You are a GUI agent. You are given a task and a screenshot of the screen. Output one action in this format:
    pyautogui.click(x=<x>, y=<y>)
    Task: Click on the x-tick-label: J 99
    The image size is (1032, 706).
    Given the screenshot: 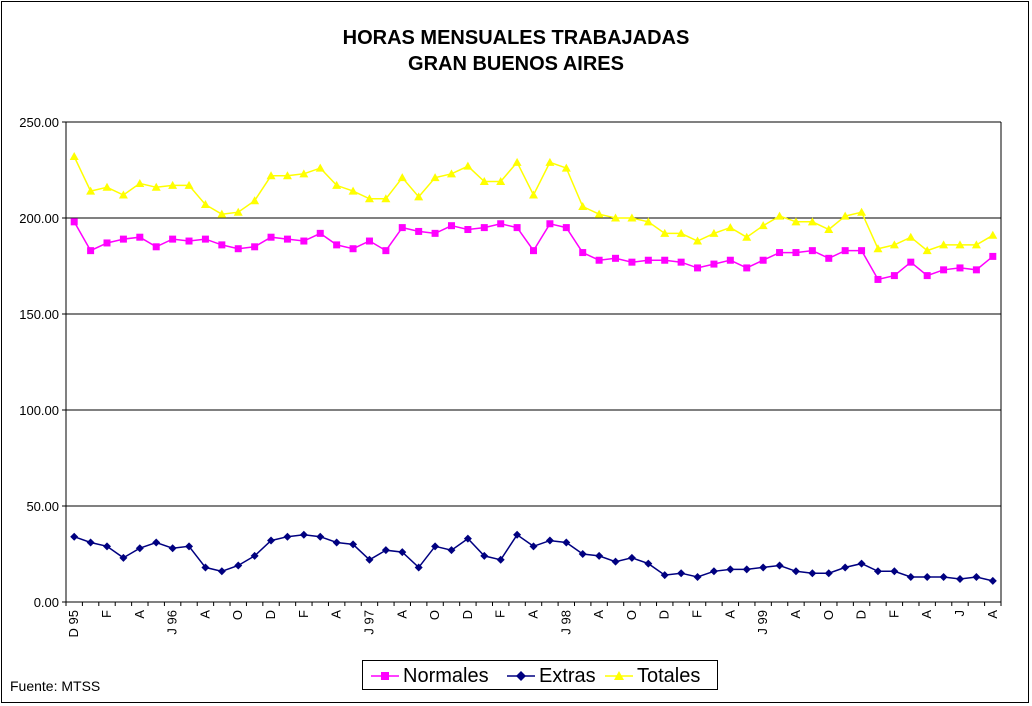 What is the action you would take?
    pyautogui.click(x=762, y=622)
    